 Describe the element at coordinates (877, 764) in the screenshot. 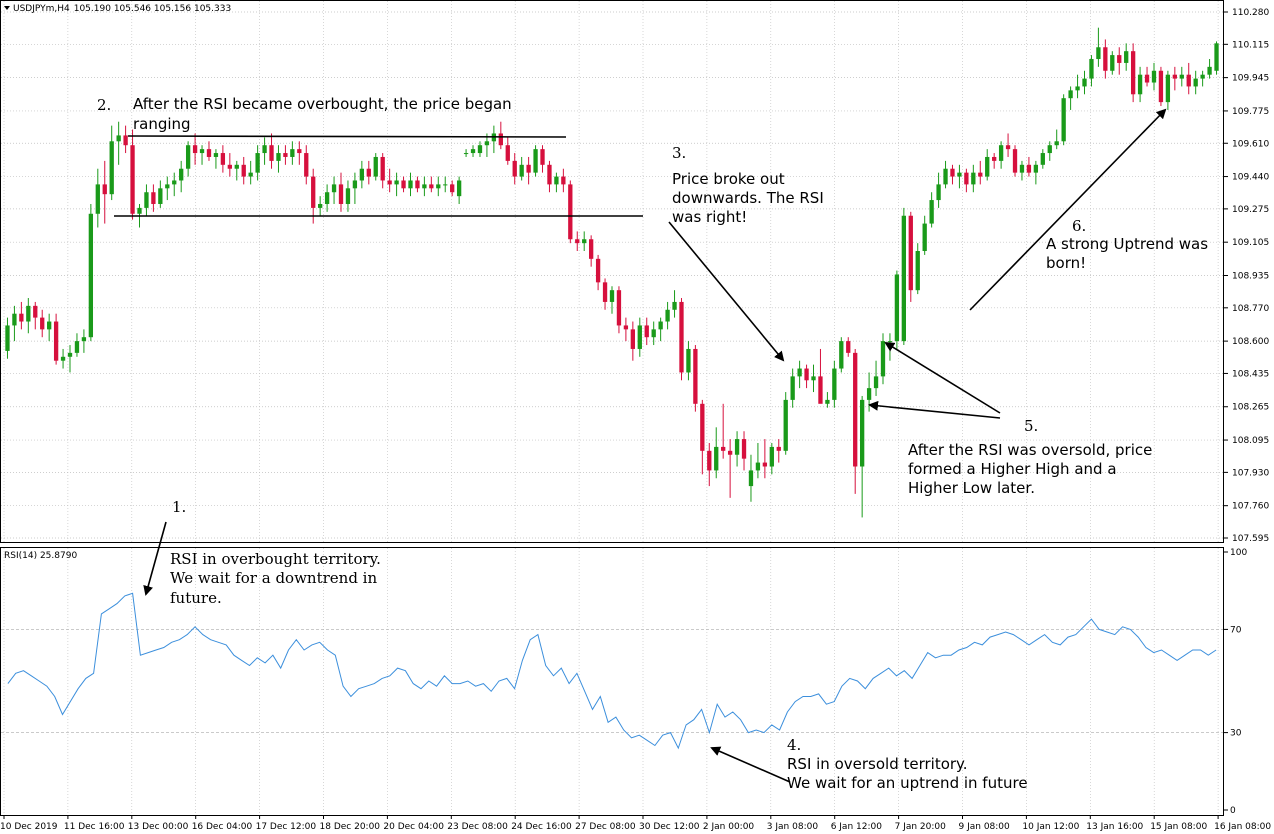

I see `svg-text: RSI in oversold territory.` at that location.